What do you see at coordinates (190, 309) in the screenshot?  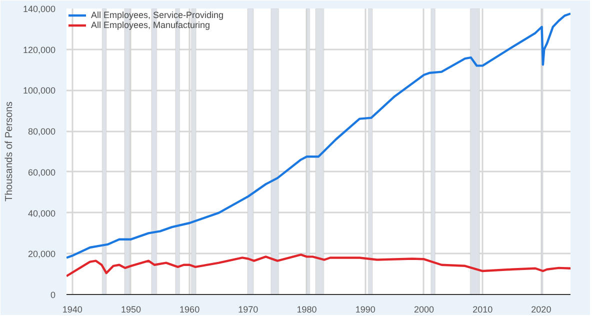 I see `x-tick-label: 1960` at bounding box center [190, 309].